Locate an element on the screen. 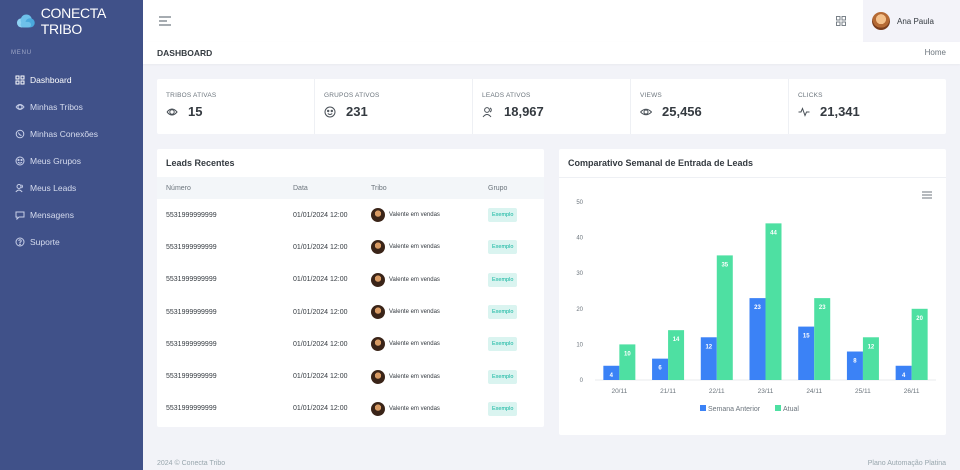 This screenshot has width=960, height=470. sidebar-item-label: Mensagens is located at coordinates (52, 214).